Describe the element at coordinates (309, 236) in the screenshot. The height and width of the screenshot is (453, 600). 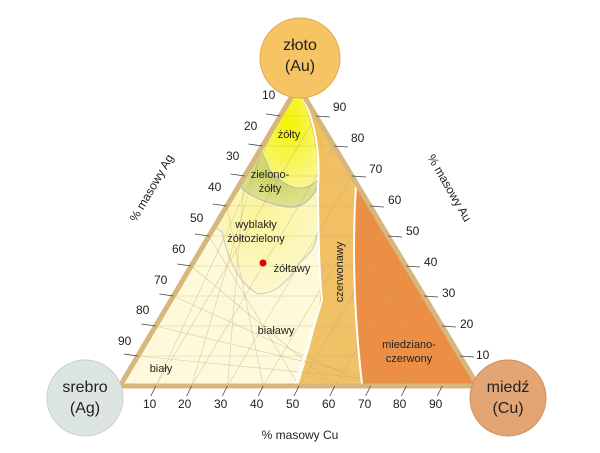
I see `boundary-czerwonawy-left` at that location.